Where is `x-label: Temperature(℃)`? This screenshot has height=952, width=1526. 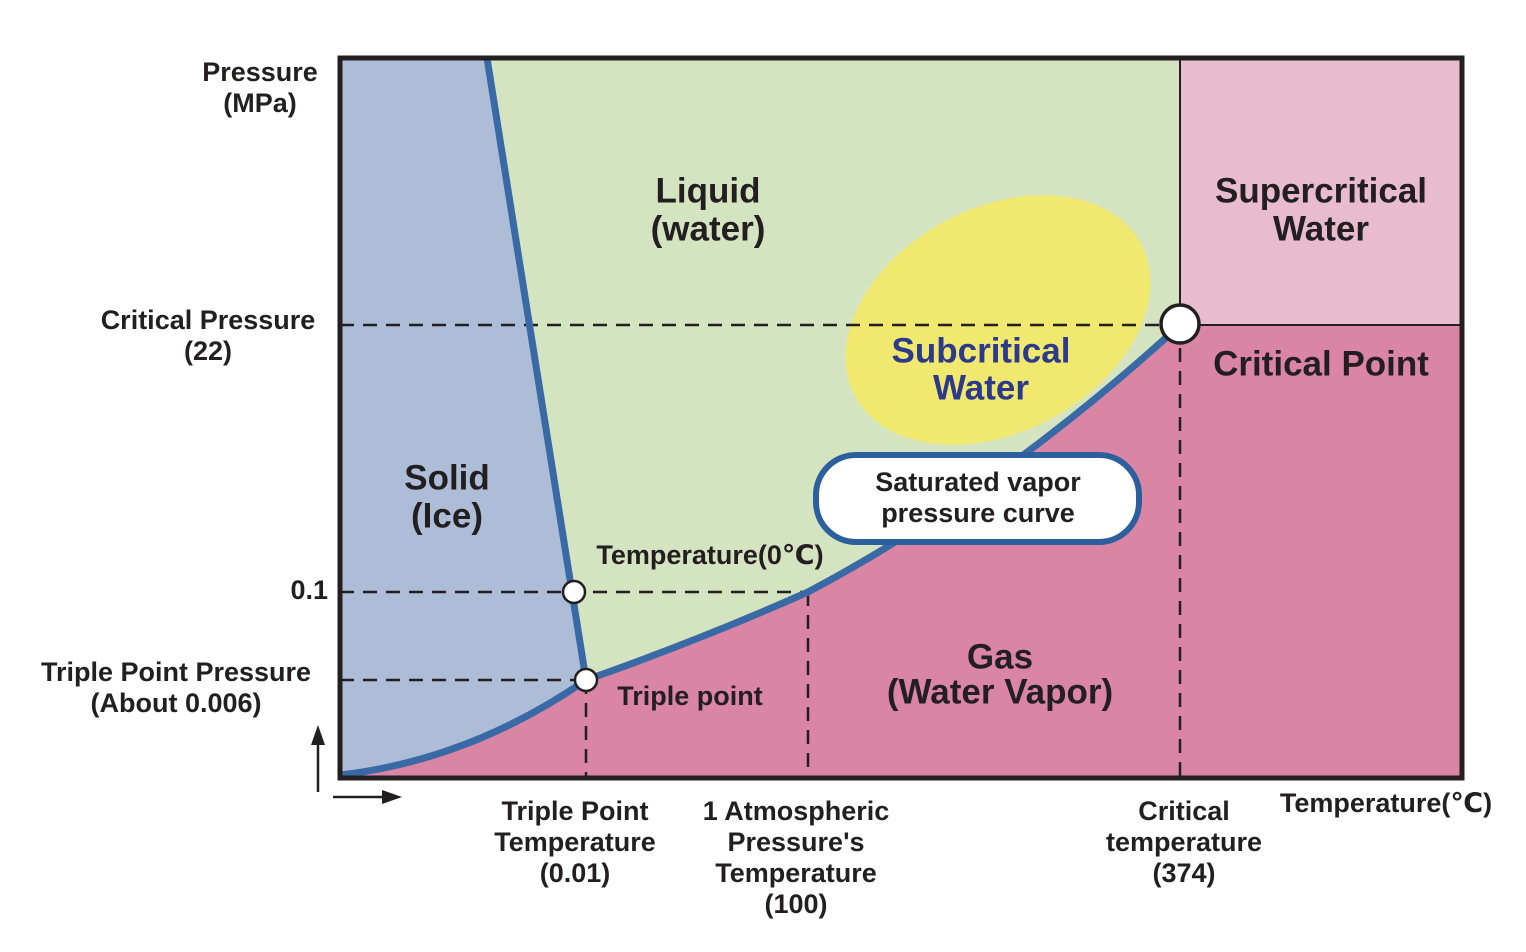 x-label: Temperature(℃) is located at coordinates (1386, 803).